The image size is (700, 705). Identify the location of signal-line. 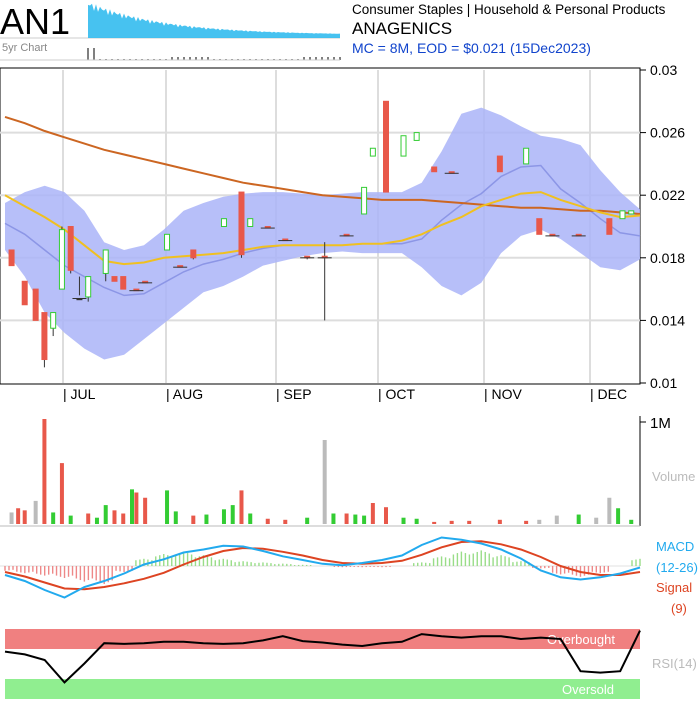
(322, 565).